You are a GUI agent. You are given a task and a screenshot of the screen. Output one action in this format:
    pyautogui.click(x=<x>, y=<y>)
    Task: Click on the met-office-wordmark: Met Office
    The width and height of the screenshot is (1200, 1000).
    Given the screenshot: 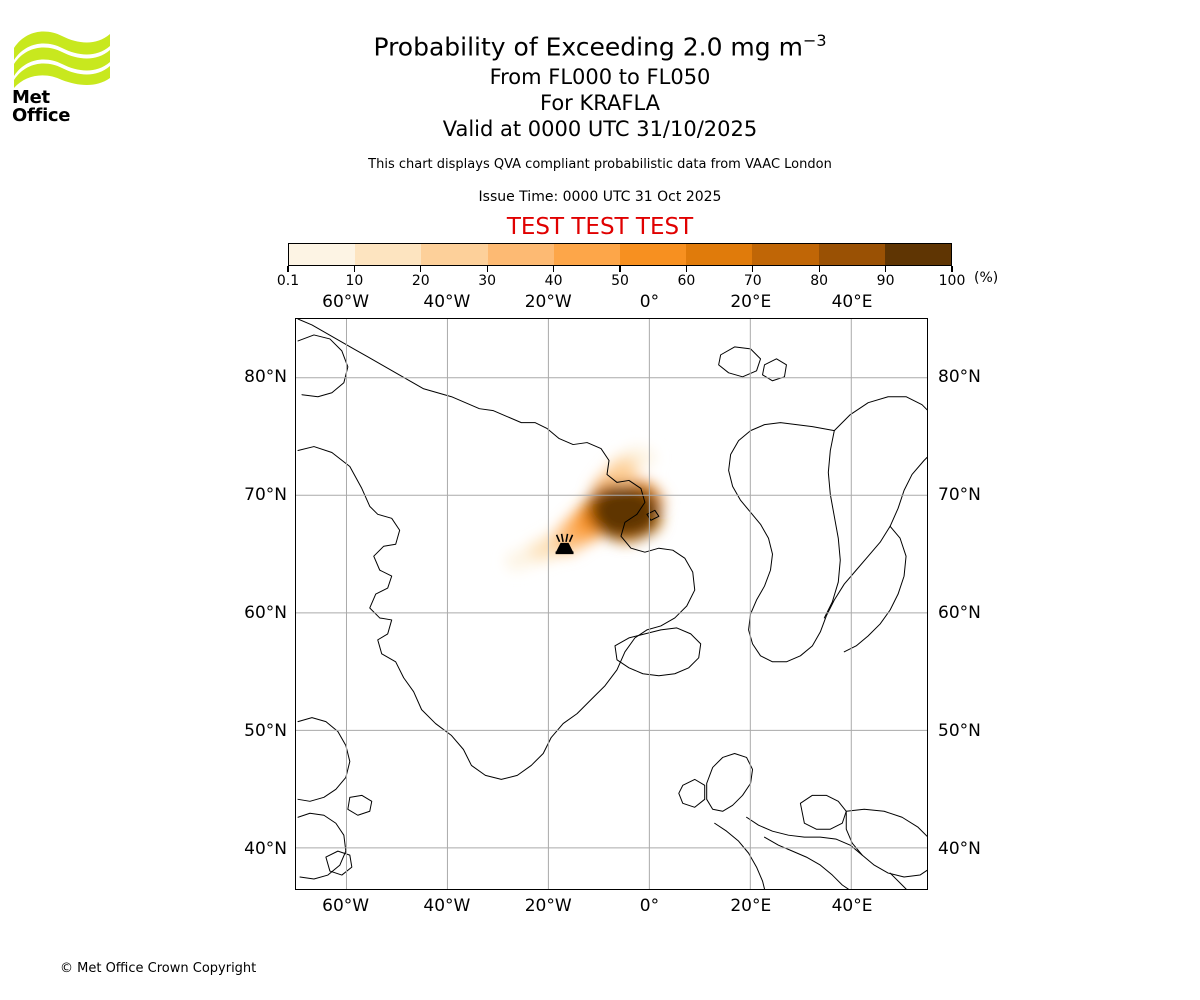 What is the action you would take?
    pyautogui.click(x=41, y=106)
    